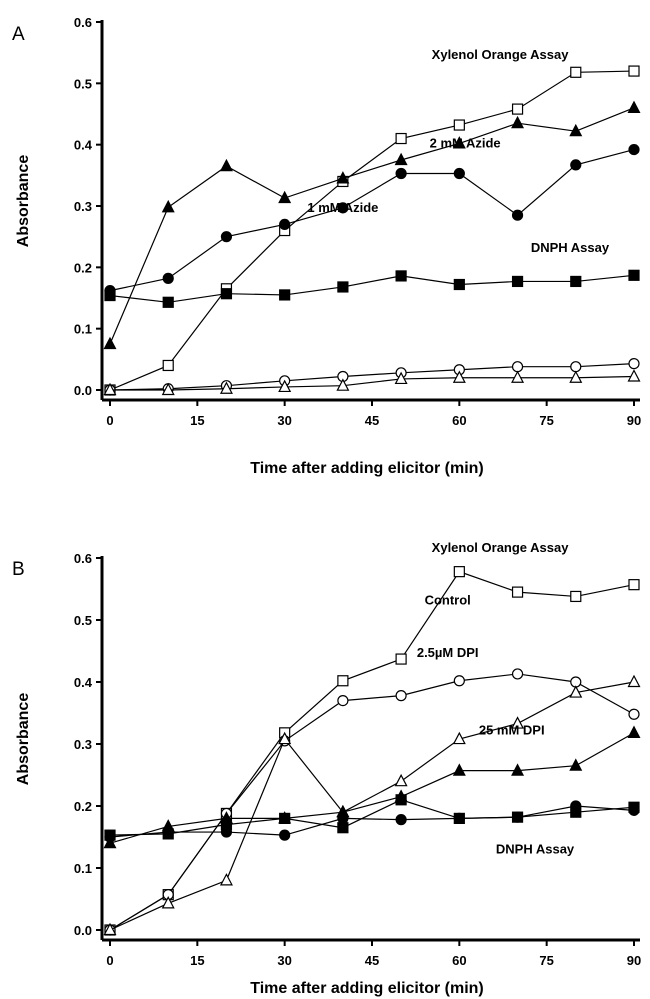 Image resolution: width=650 pixels, height=999 pixels. Describe the element at coordinates (23, 201) in the screenshot. I see `panel-a-y-axis-title: Absorbance` at that location.